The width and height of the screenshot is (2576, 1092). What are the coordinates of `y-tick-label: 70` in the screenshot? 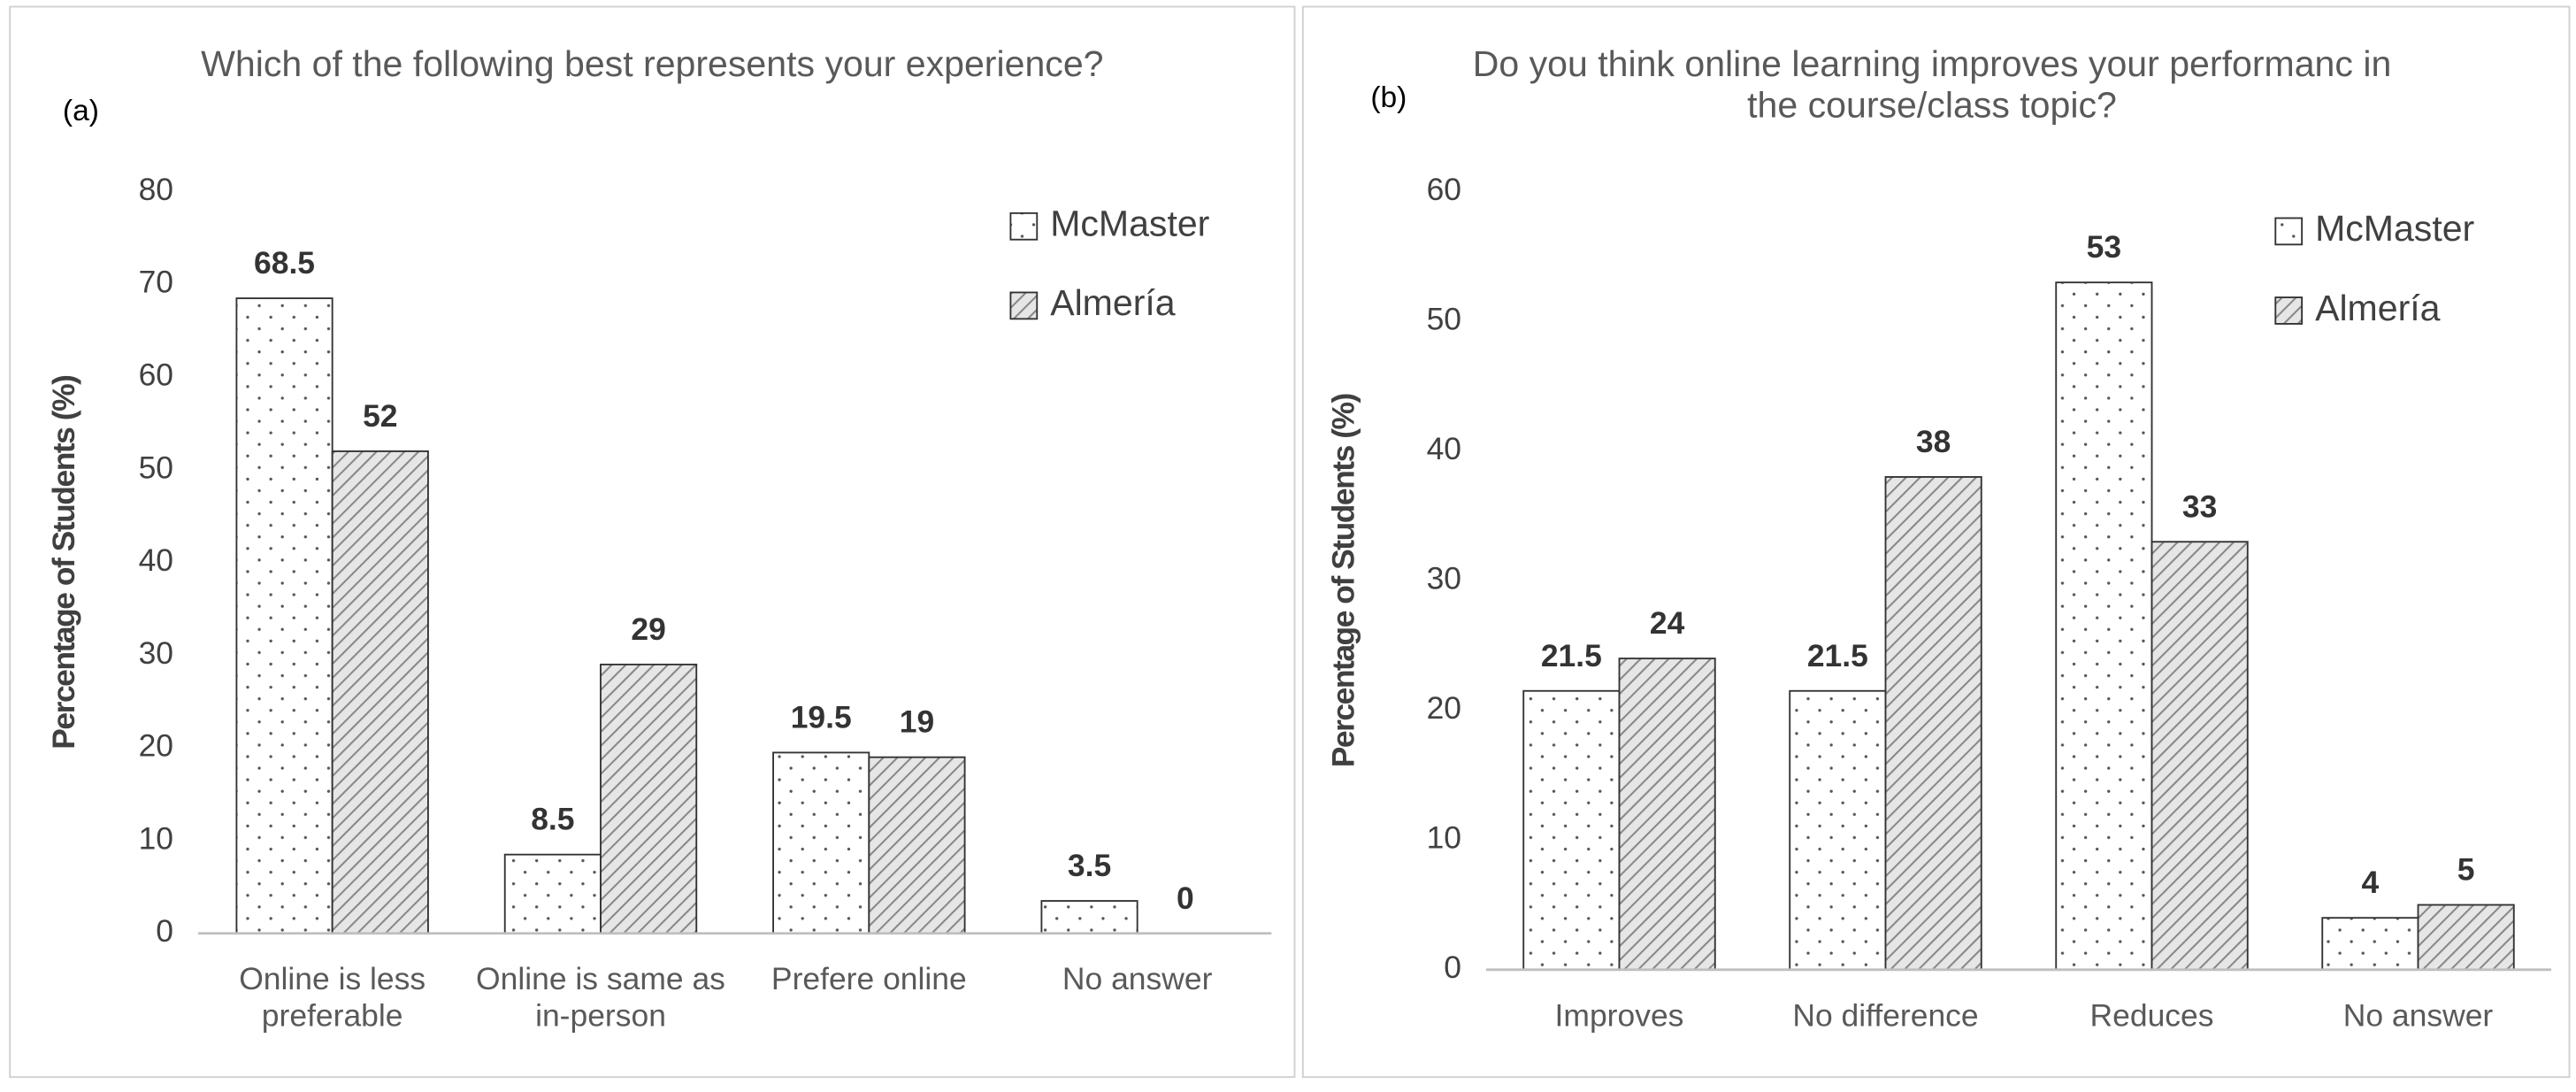 It's located at (156, 282).